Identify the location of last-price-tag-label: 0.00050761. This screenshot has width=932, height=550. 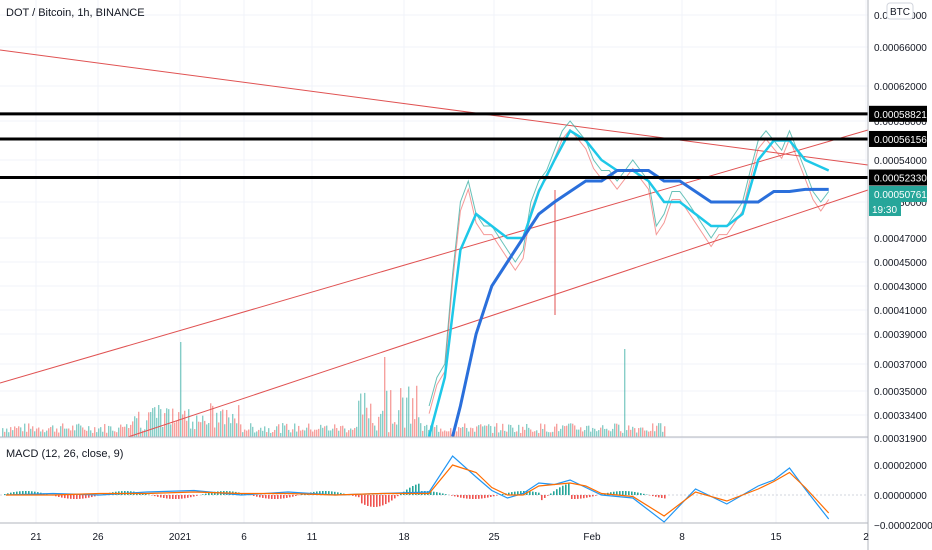
(900, 195).